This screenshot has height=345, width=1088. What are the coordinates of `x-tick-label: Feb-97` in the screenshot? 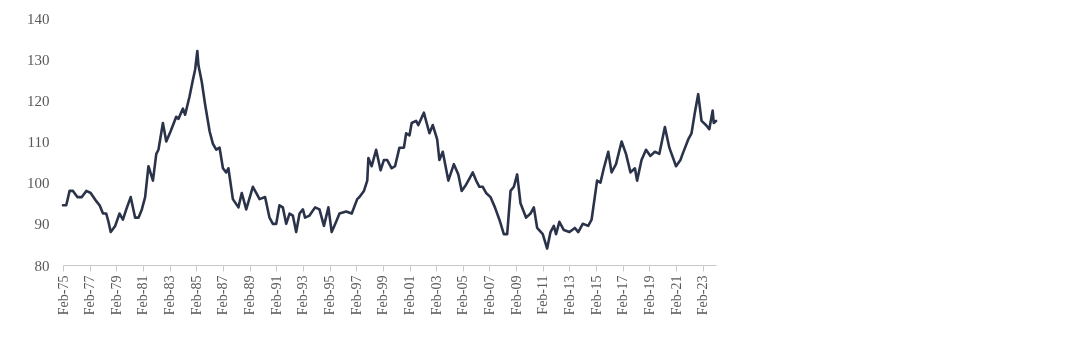 It's located at (356, 295).